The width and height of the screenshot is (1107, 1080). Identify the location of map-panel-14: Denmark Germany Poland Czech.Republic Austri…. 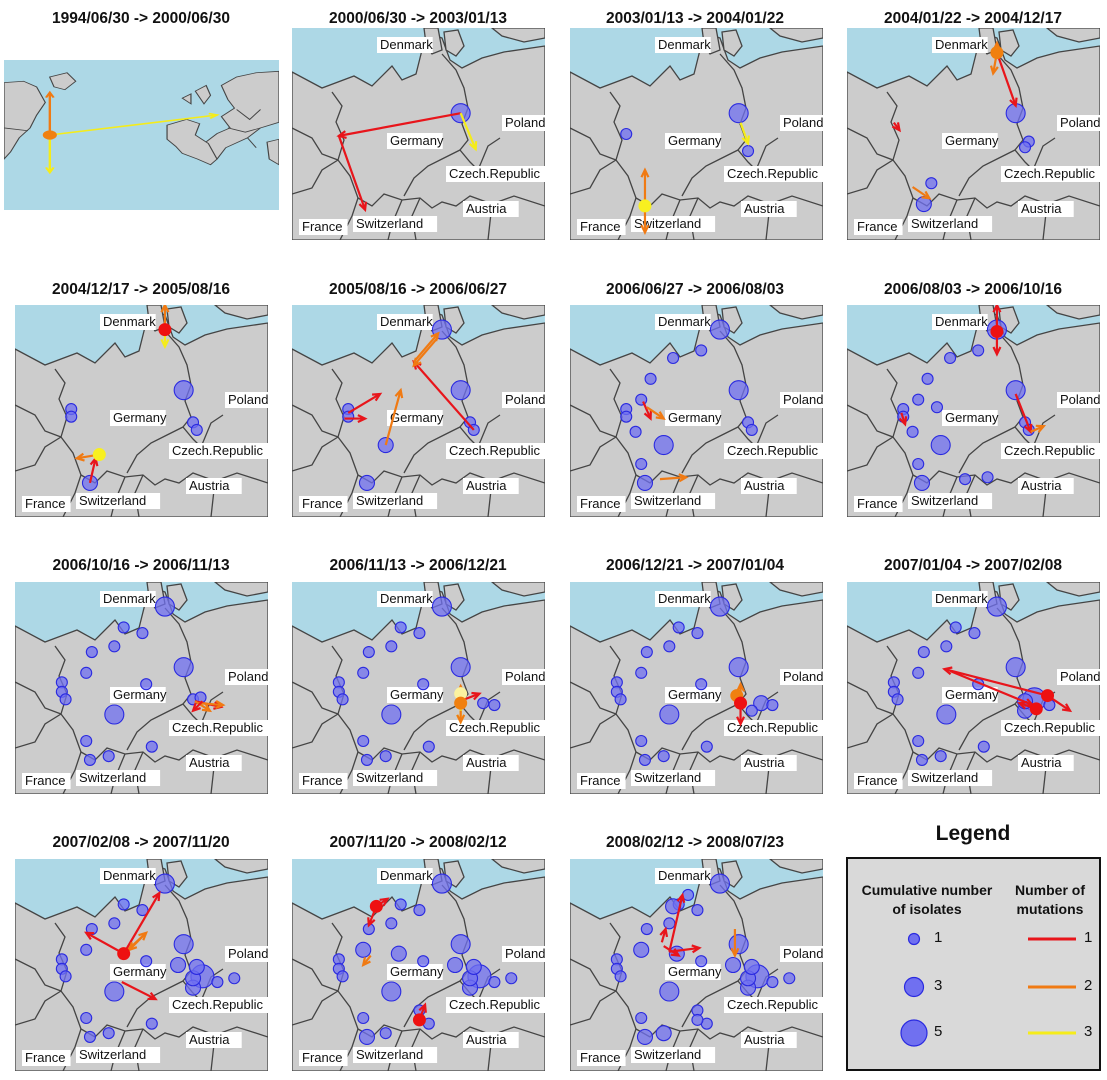
(696, 965).